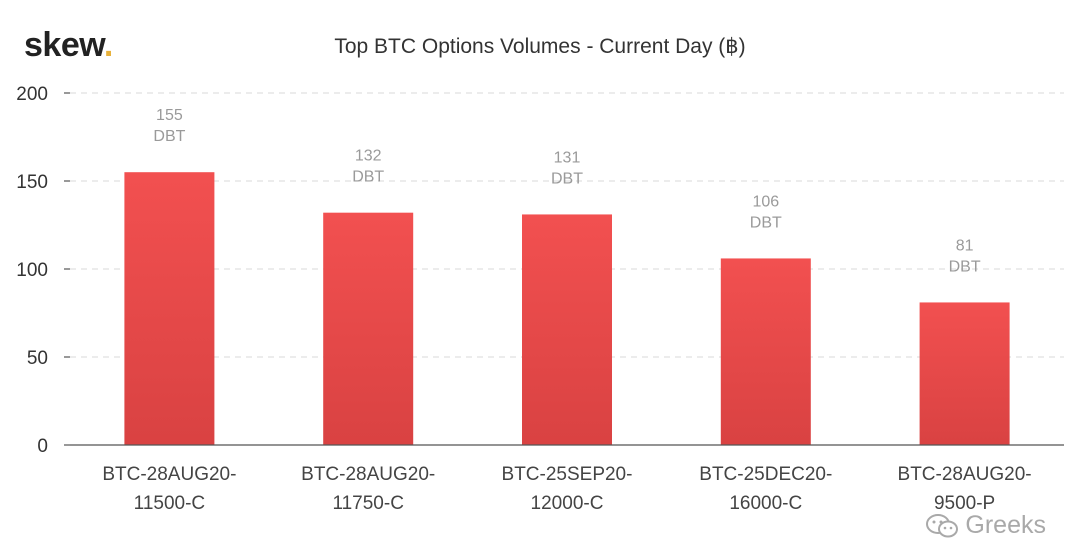 The height and width of the screenshot is (543, 1080). What do you see at coordinates (1005, 525) in the screenshot?
I see `watermark-text: Greeks` at bounding box center [1005, 525].